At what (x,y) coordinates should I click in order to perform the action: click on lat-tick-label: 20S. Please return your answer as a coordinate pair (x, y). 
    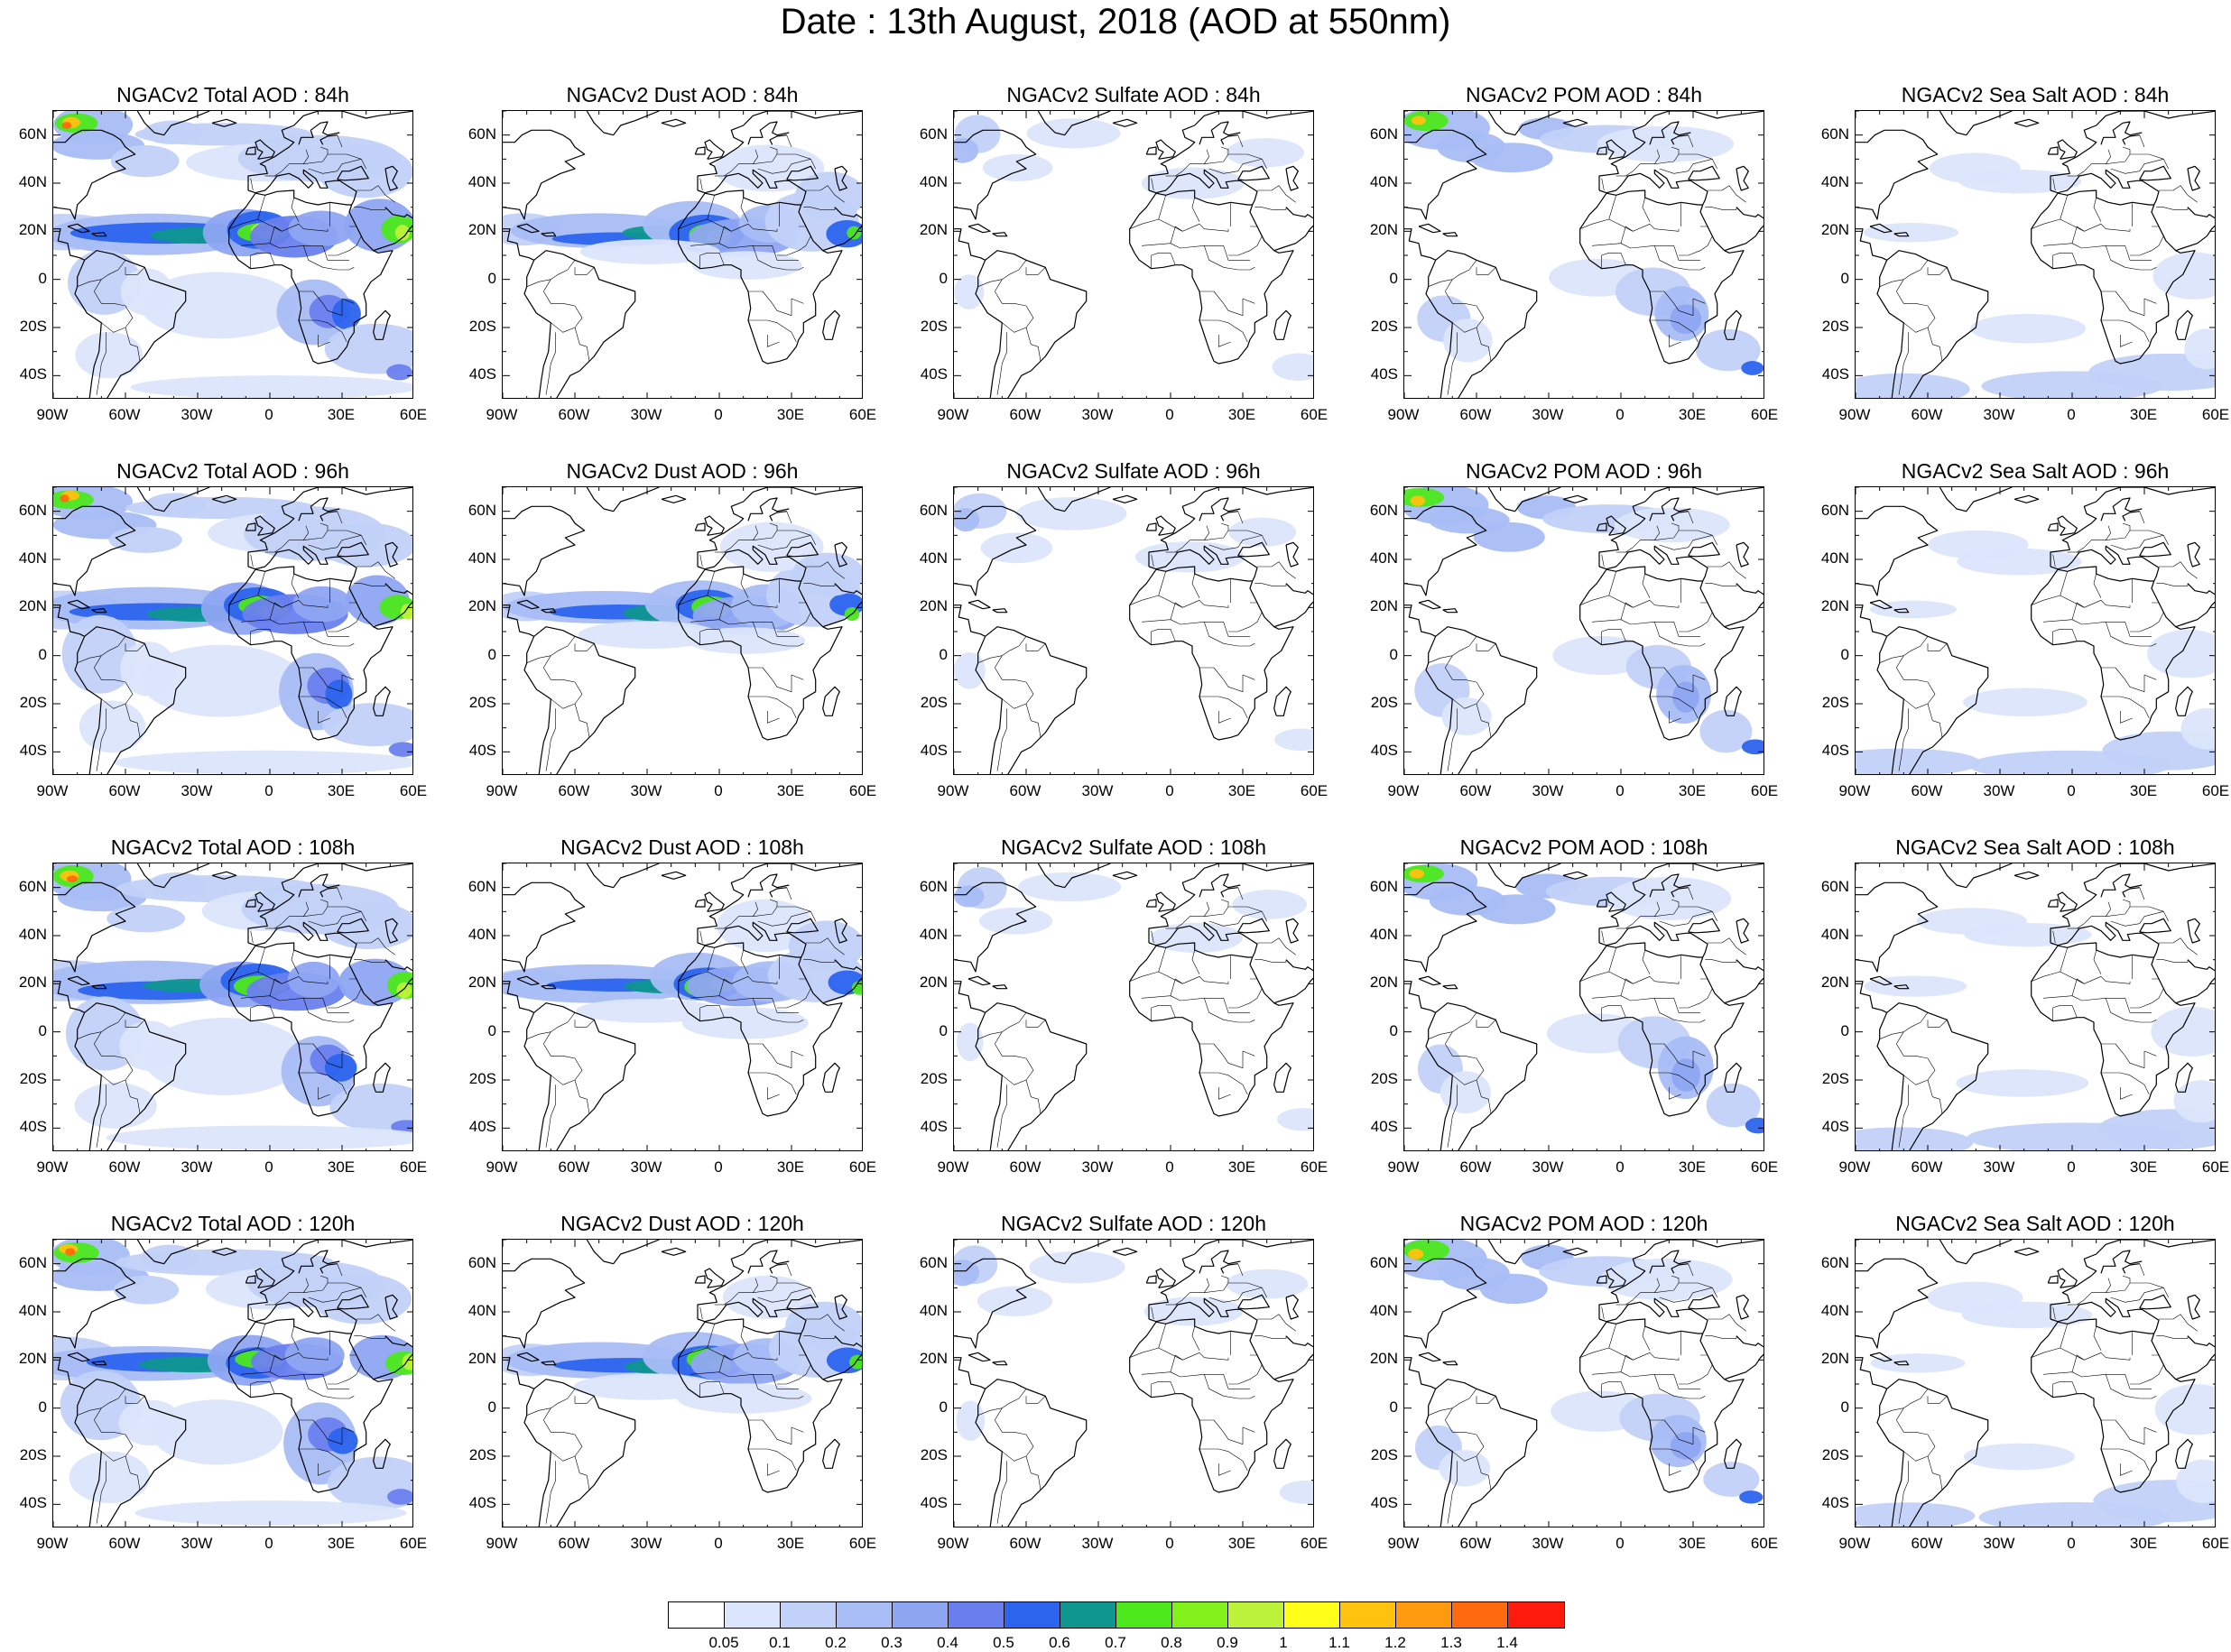
    Looking at the image, I should click on (1384, 326).